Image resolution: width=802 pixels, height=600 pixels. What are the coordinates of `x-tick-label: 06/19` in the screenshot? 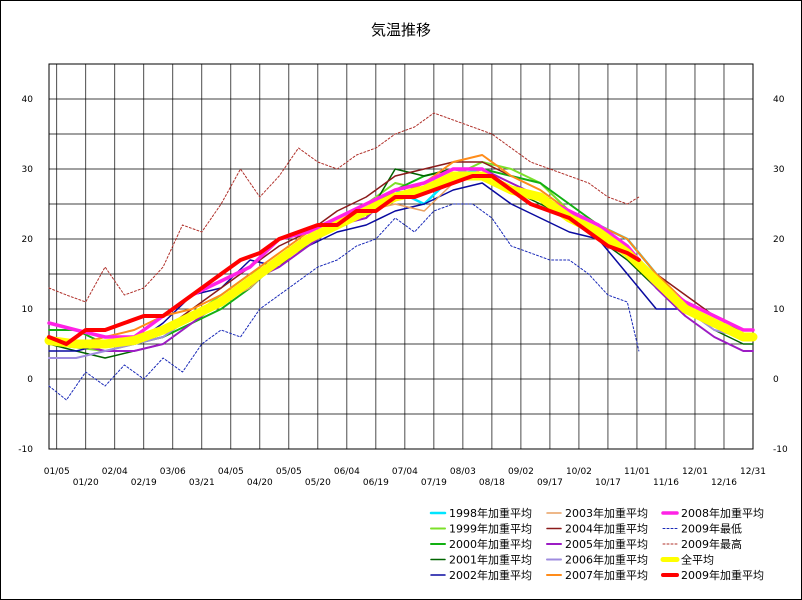 It's located at (376, 483).